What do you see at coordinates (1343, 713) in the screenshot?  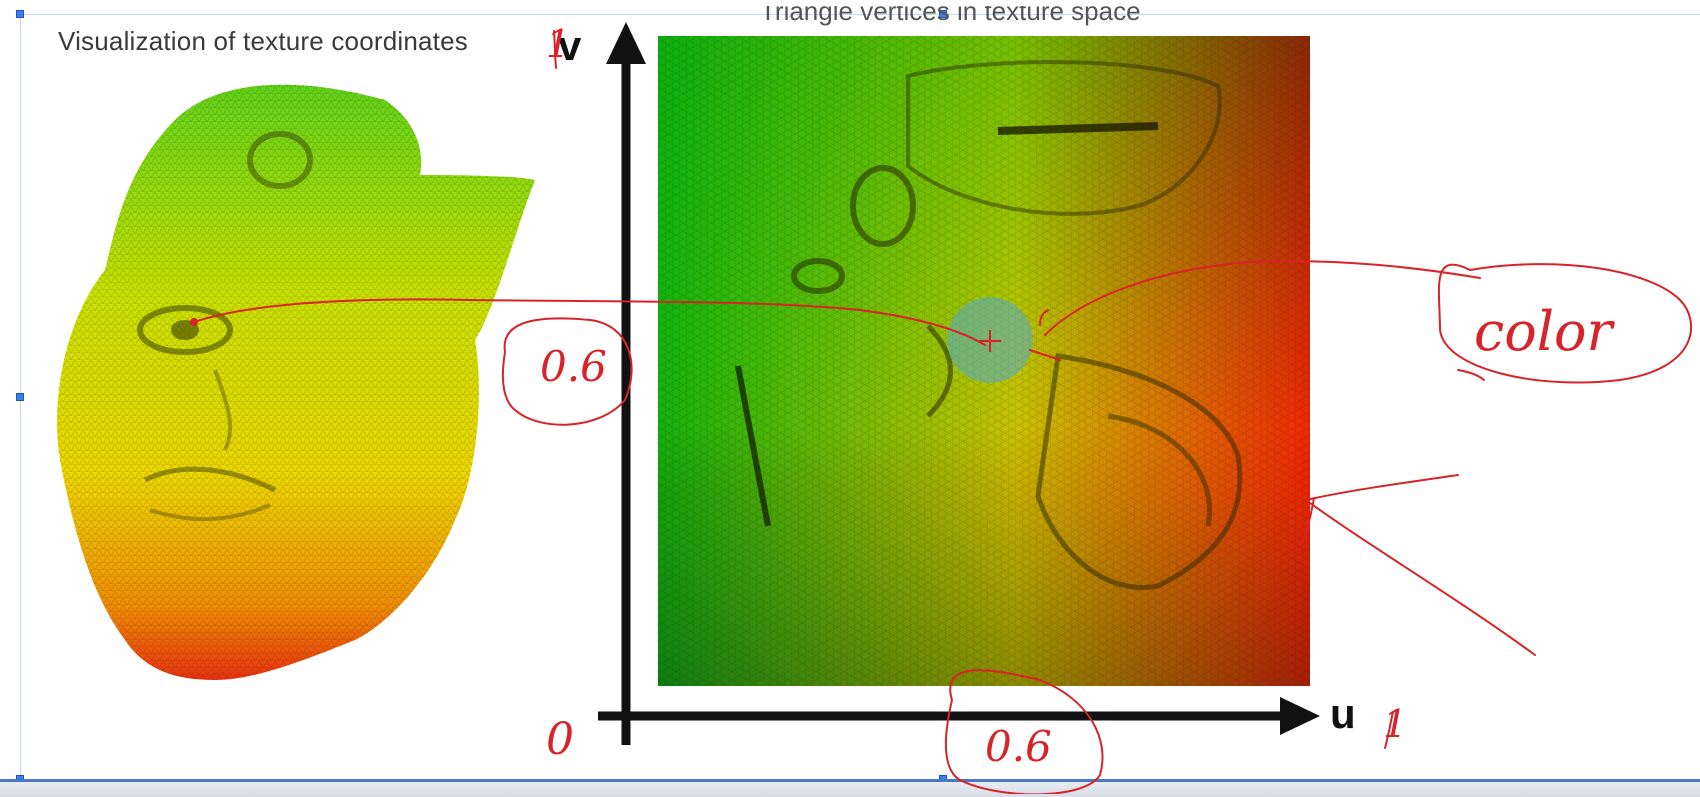 I see `u-axis-label: u` at bounding box center [1343, 713].